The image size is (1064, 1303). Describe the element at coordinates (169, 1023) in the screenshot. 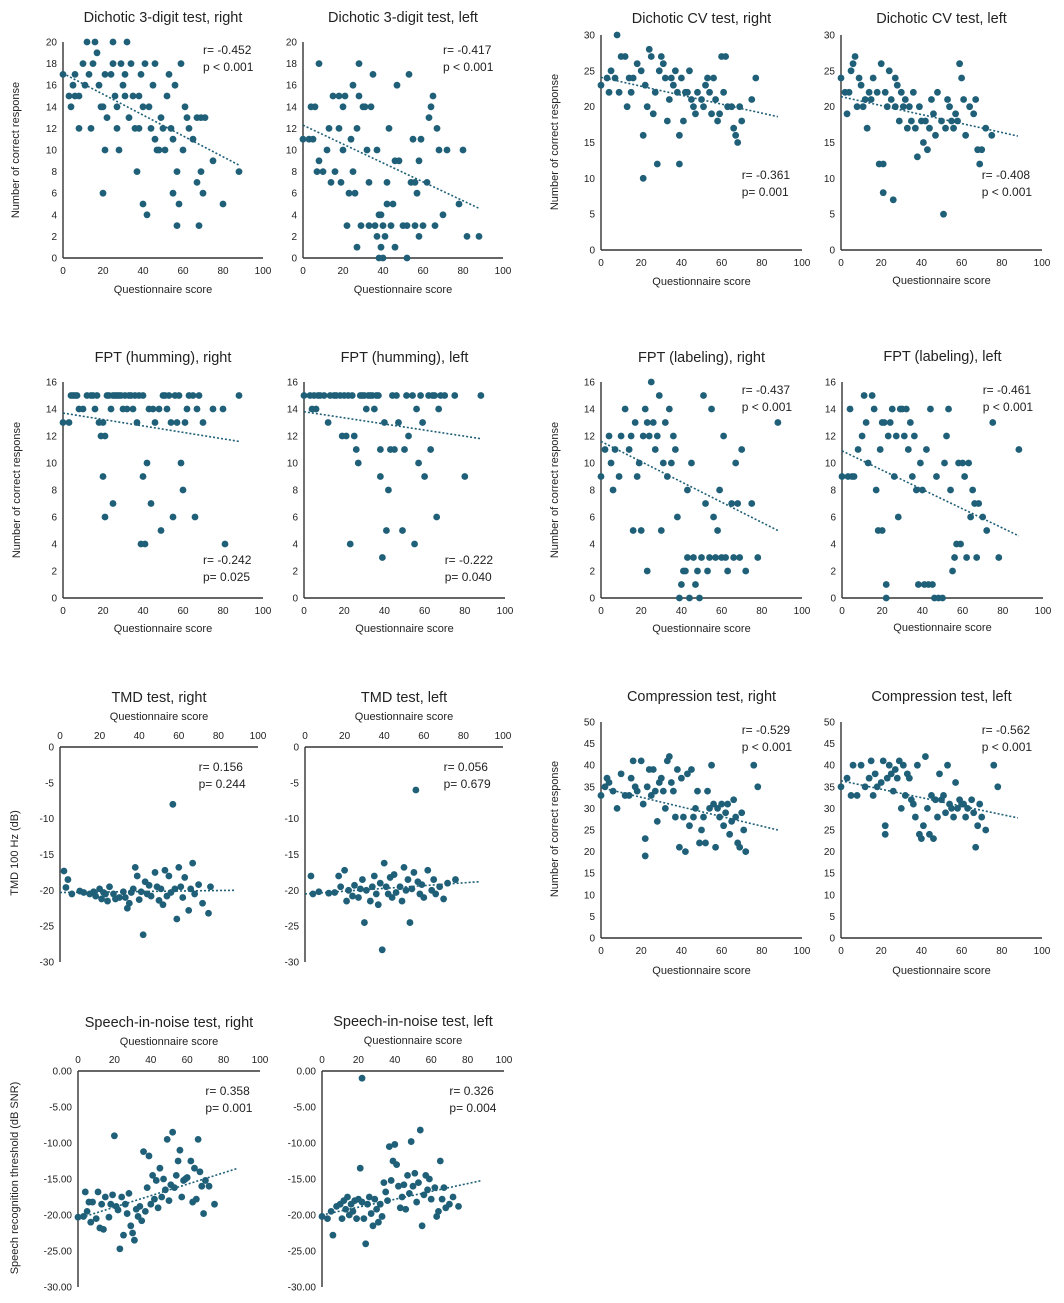

I see `chart-title: Speech-in-noise test, right` at that location.